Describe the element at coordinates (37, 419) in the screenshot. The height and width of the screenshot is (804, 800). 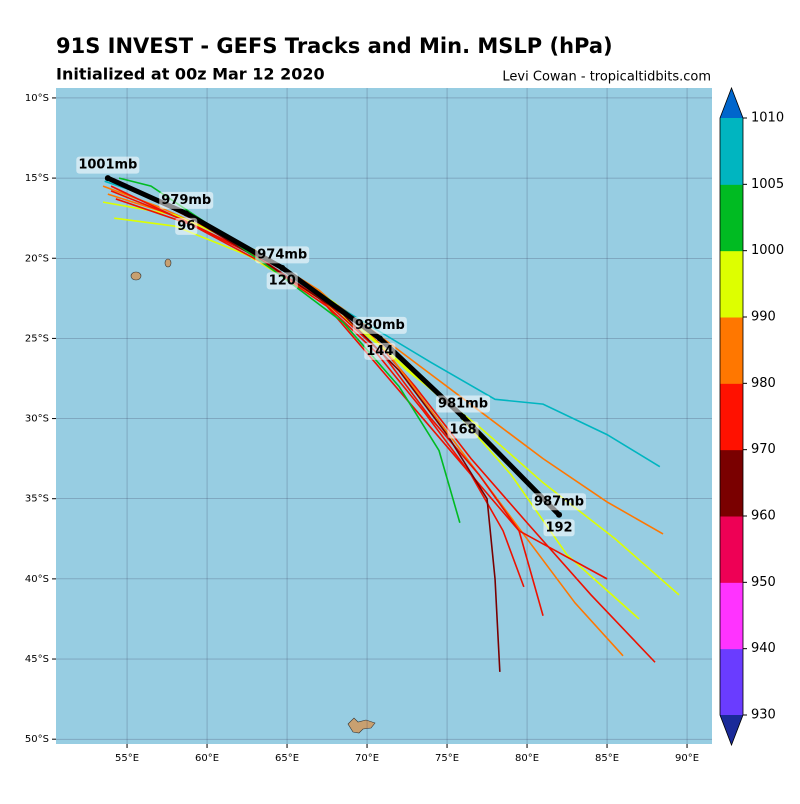
I see `y-tick-label: 30°S` at that location.